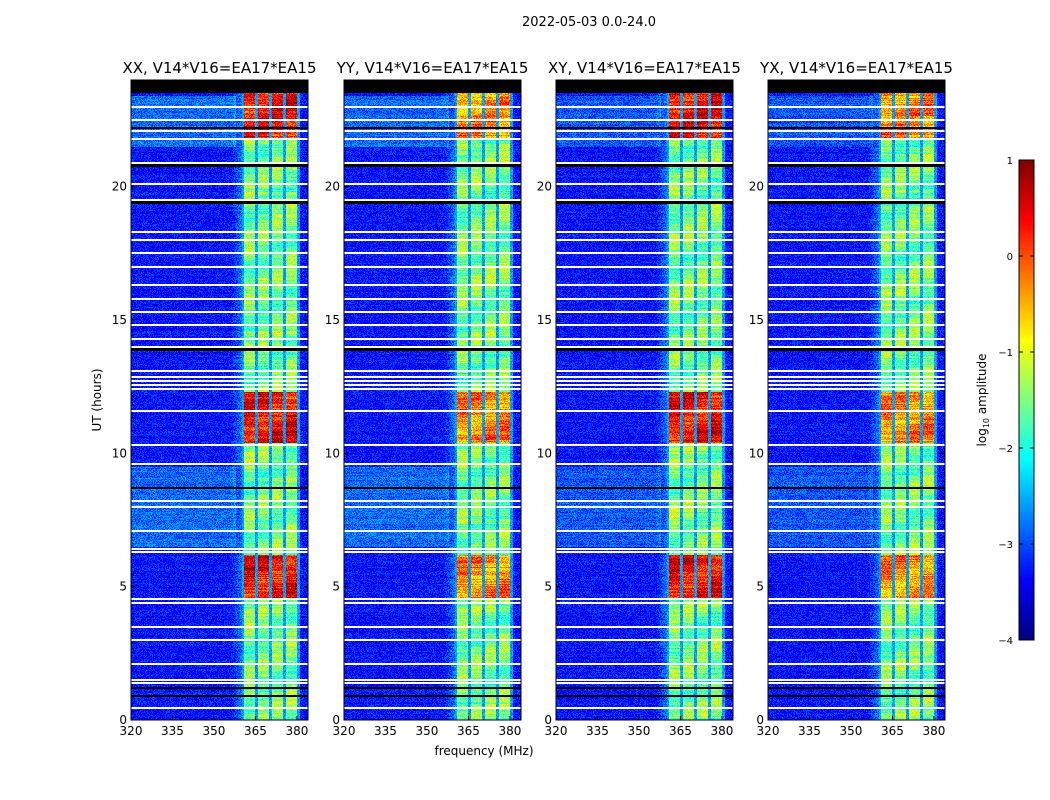  What do you see at coordinates (1005, 545) in the screenshot?
I see `colorbar-tick-label: −3` at bounding box center [1005, 545].